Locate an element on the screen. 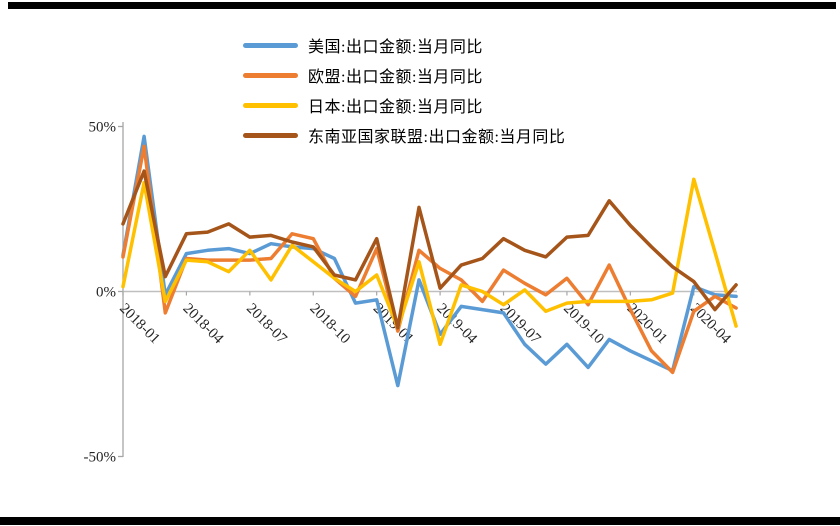 The image size is (840, 526). legend-item-asean: 东南亚国家联盟:出口金额:当月同比 is located at coordinates (404, 135).